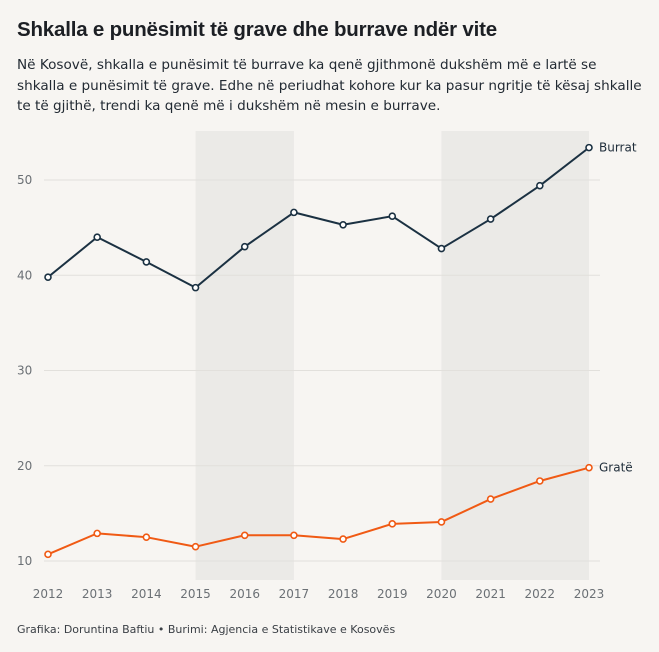  What do you see at coordinates (24, 466) in the screenshot?
I see `y-tick-label: 20` at bounding box center [24, 466].